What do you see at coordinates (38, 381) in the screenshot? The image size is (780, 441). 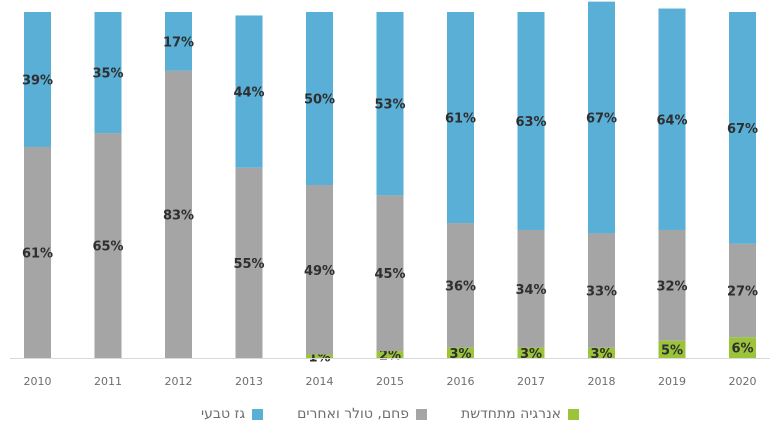 I see `x-tick-label-2010: 2010` at bounding box center [38, 381].